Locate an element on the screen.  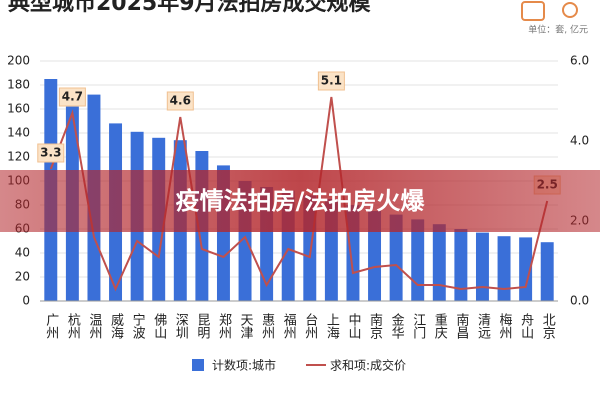
x-tick-label: 广州 is located at coordinates (51, 326).